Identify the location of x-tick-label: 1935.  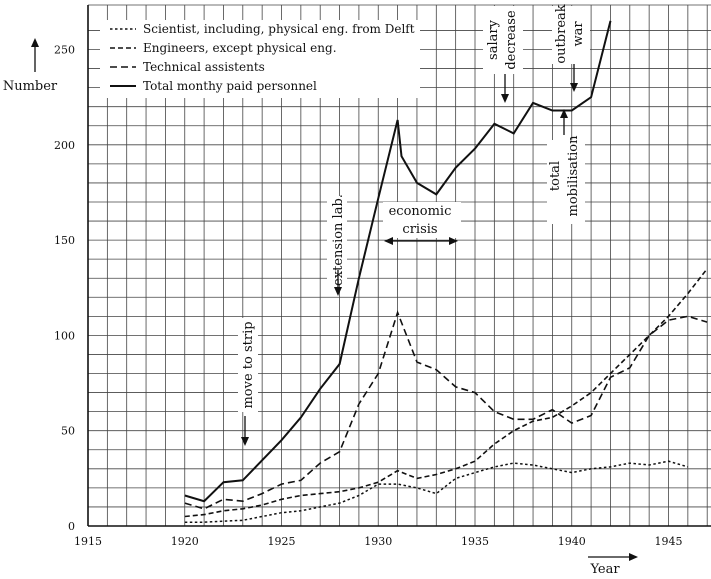
(475, 541).